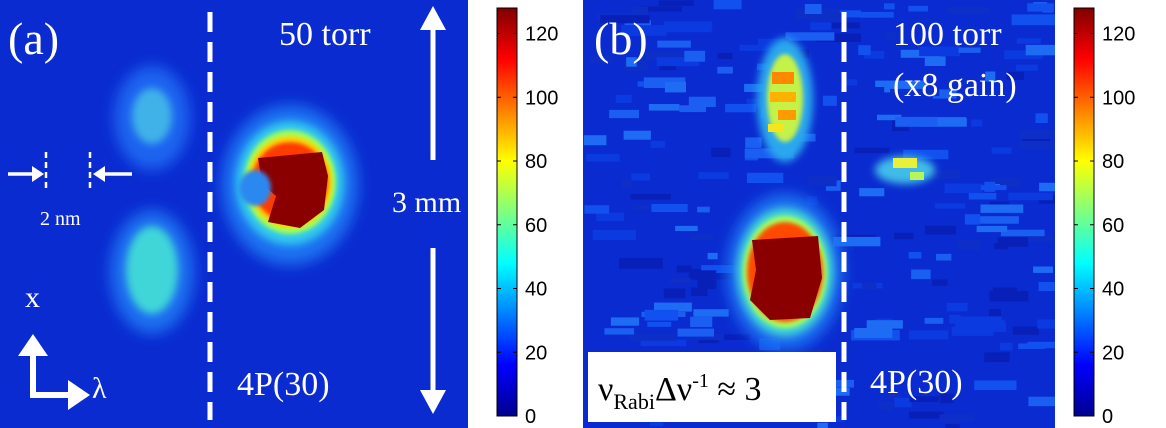  What do you see at coordinates (947, 34) in the screenshot?
I see `pressure-label-b: 100 torr` at bounding box center [947, 34].